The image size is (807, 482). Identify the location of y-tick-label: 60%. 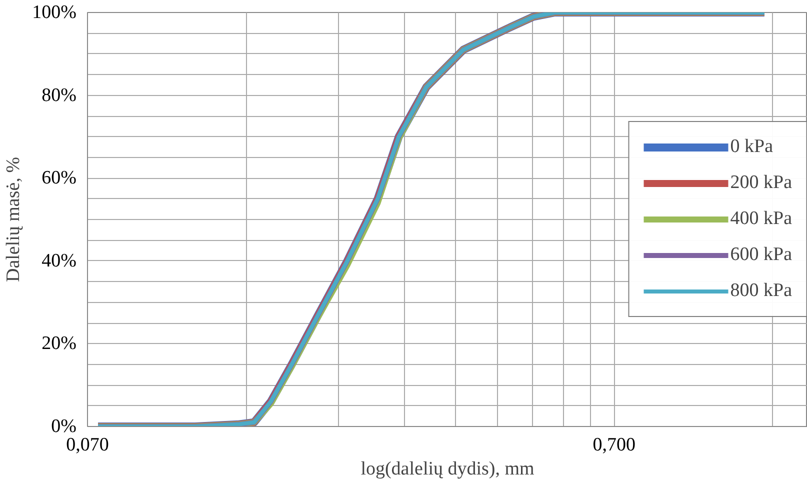
(59, 178).